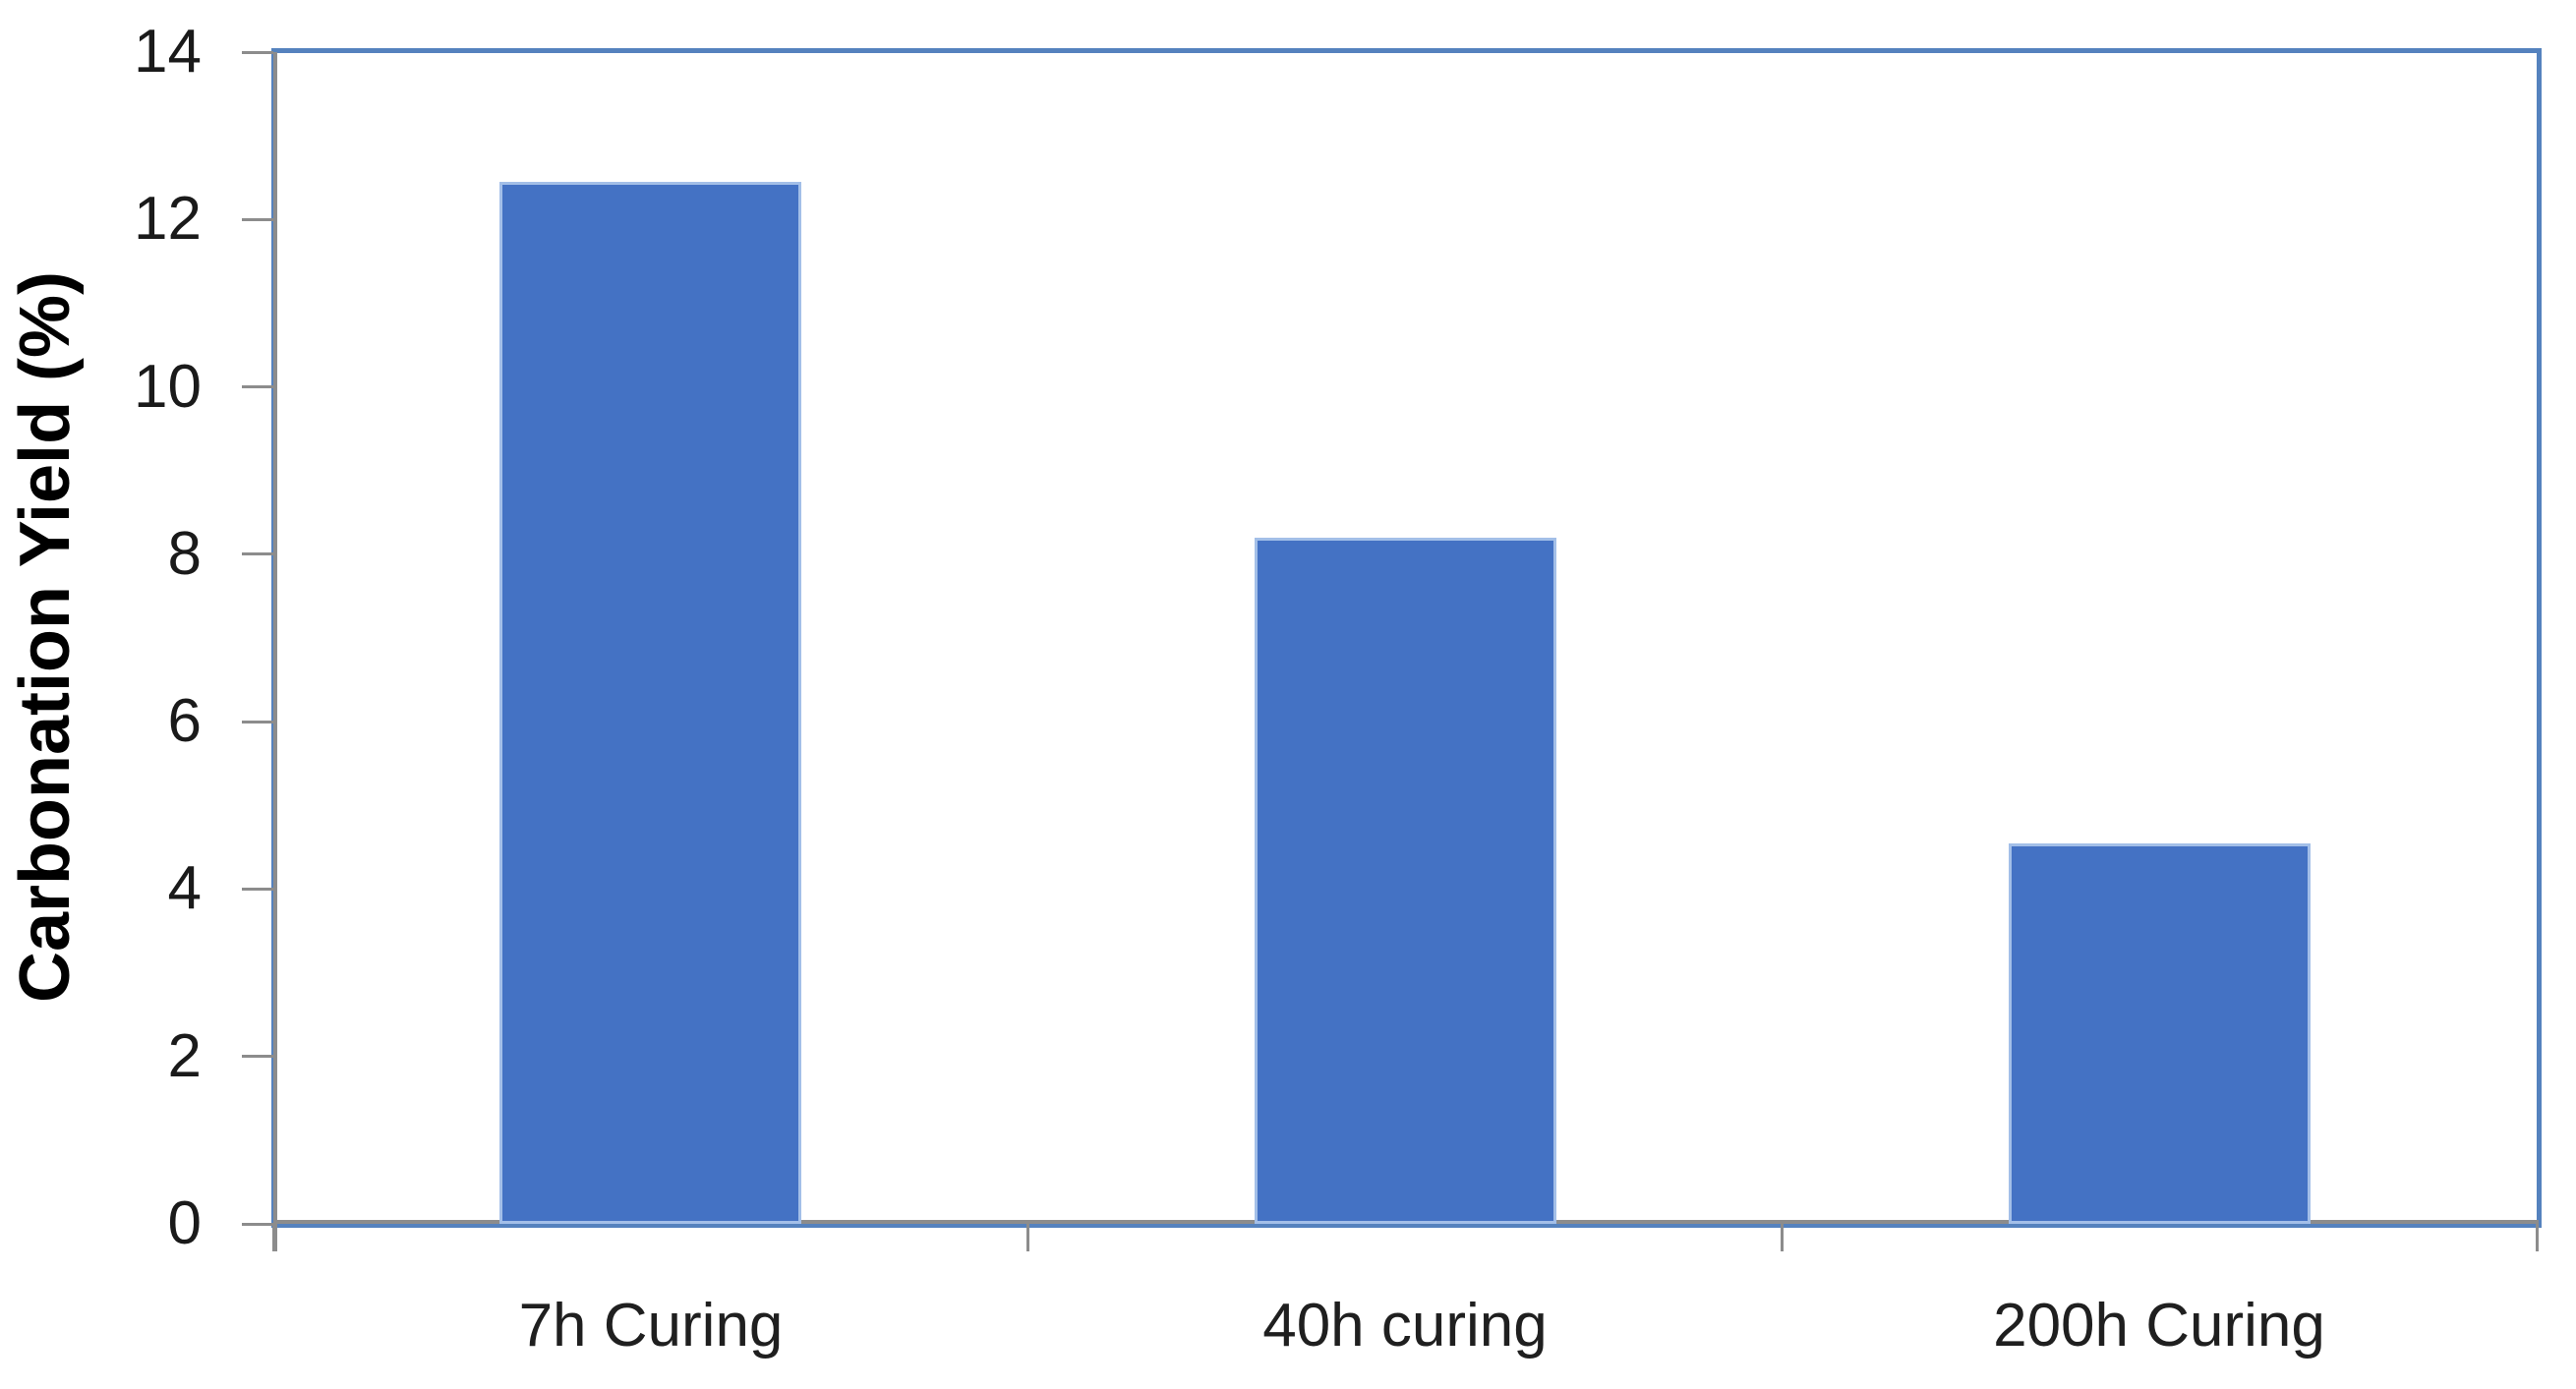 This screenshot has width=2576, height=1389. What do you see at coordinates (168, 219) in the screenshot?
I see `y-tick-label: 12` at bounding box center [168, 219].